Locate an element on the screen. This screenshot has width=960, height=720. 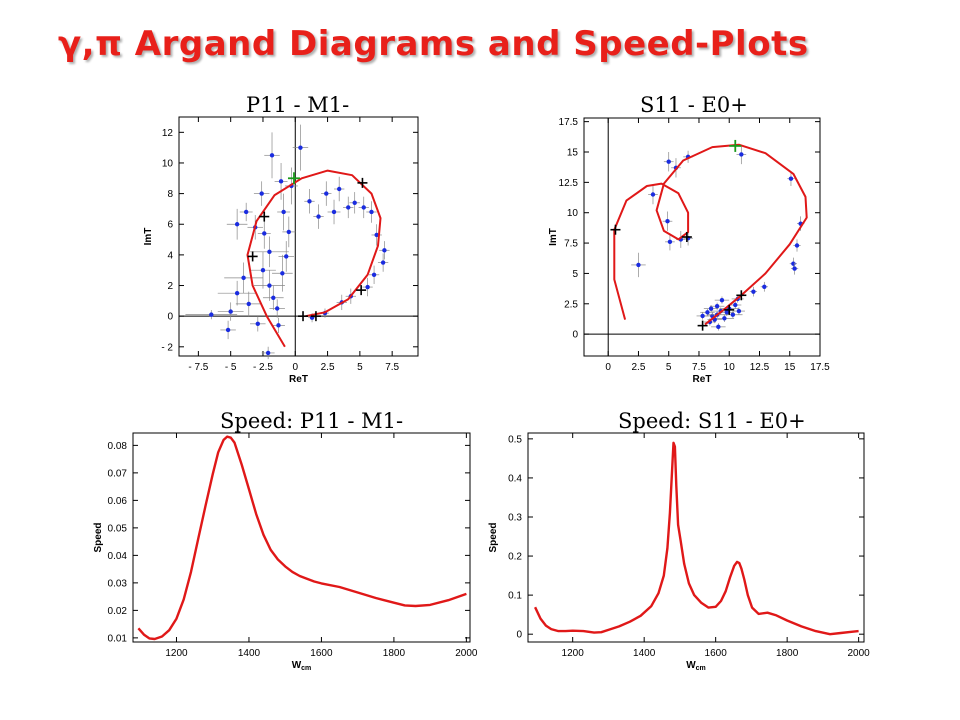
x-tick-label: 1200 is located at coordinates (176, 653).